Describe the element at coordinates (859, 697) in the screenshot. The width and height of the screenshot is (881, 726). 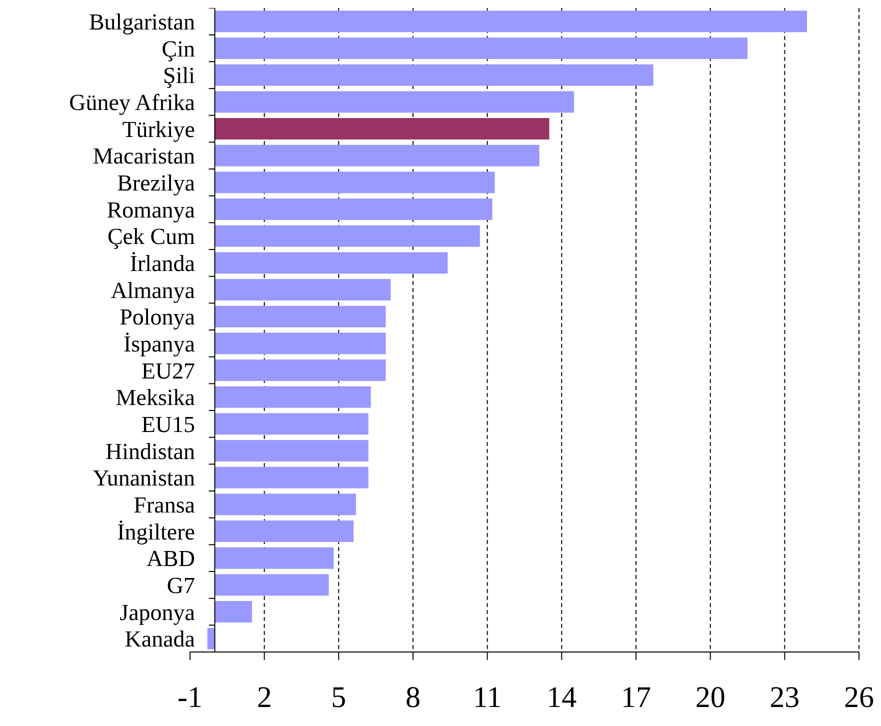
I see `x-tick-label: 26` at that location.